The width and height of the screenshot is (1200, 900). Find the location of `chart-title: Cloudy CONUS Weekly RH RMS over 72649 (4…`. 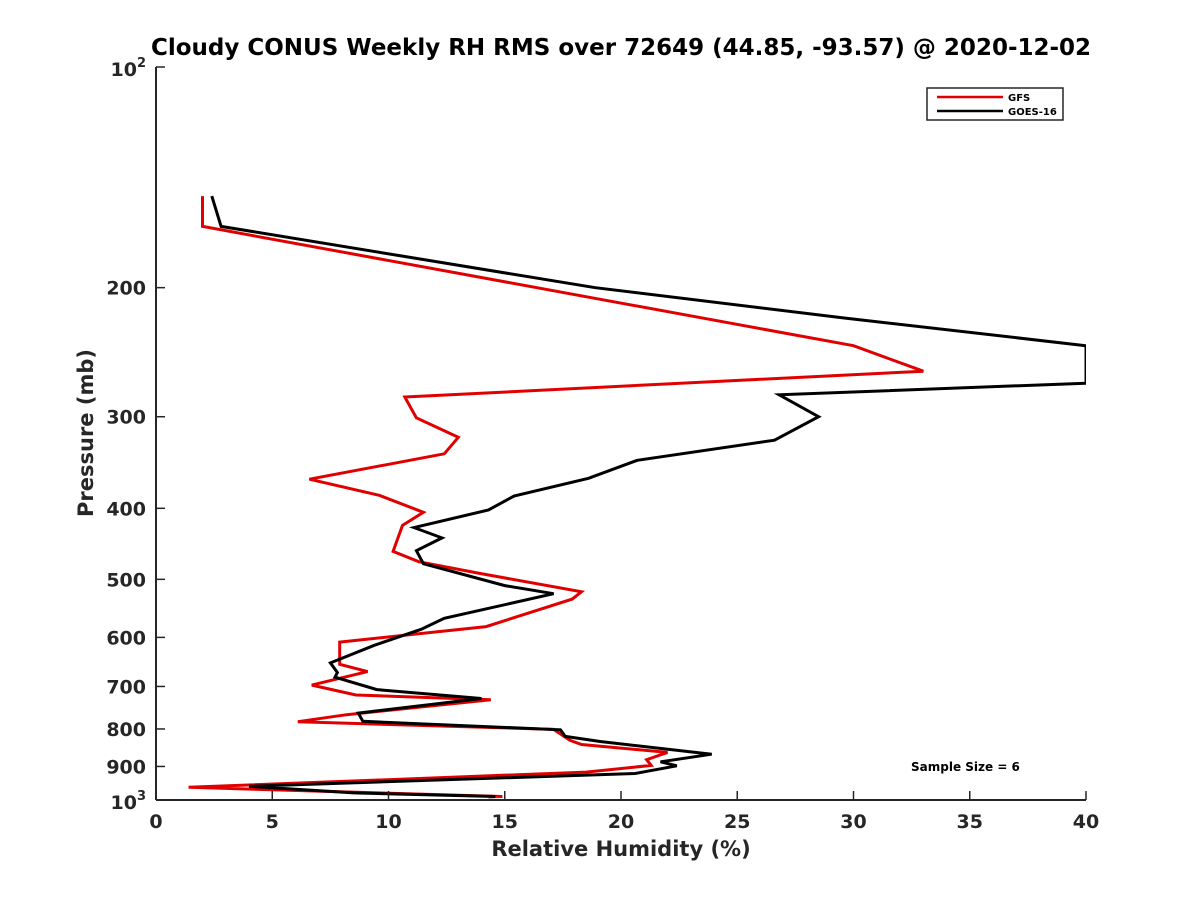

chart-title: Cloudy CONUS Weekly RH RMS over 72649 (4… is located at coordinates (621, 48).